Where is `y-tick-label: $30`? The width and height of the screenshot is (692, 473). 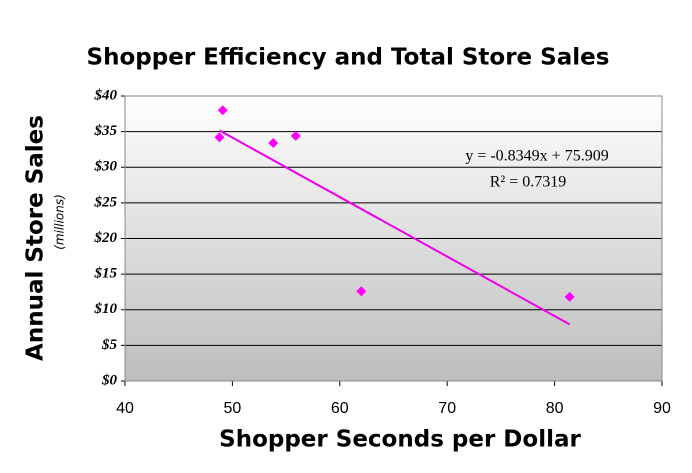
y-tick-label: $30 is located at coordinates (106, 167).